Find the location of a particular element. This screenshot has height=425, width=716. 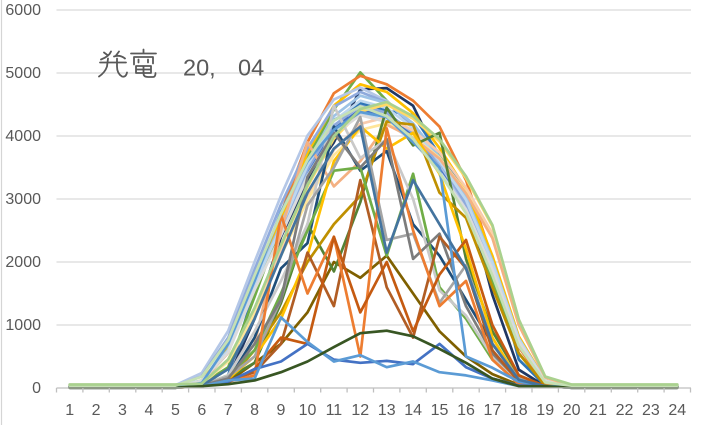

svg-text: 12 is located at coordinates (360, 410).